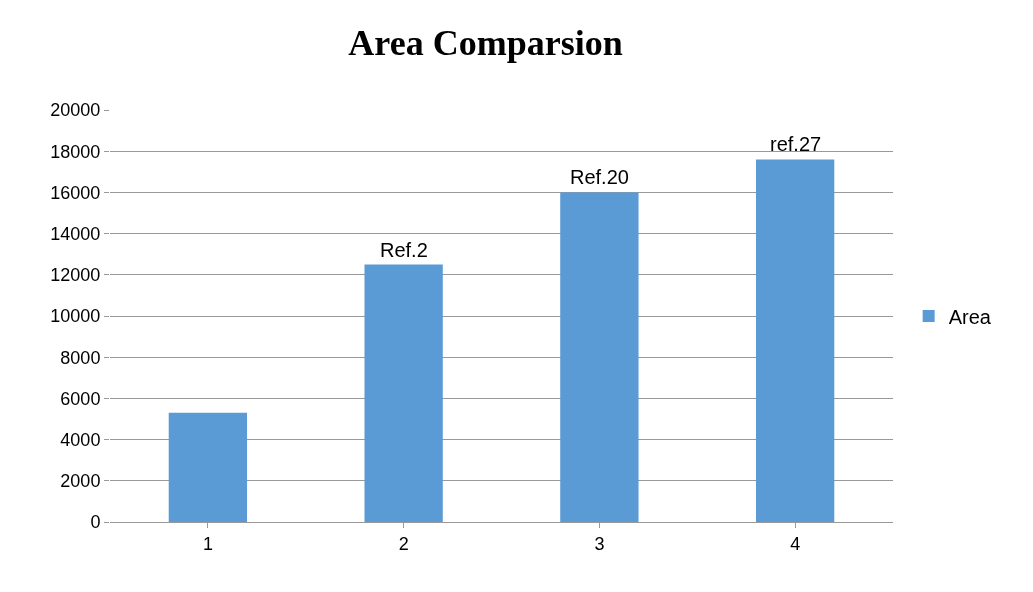 The image size is (1033, 592). What do you see at coordinates (75, 110) in the screenshot?
I see `y-tick-label: 20000` at bounding box center [75, 110].